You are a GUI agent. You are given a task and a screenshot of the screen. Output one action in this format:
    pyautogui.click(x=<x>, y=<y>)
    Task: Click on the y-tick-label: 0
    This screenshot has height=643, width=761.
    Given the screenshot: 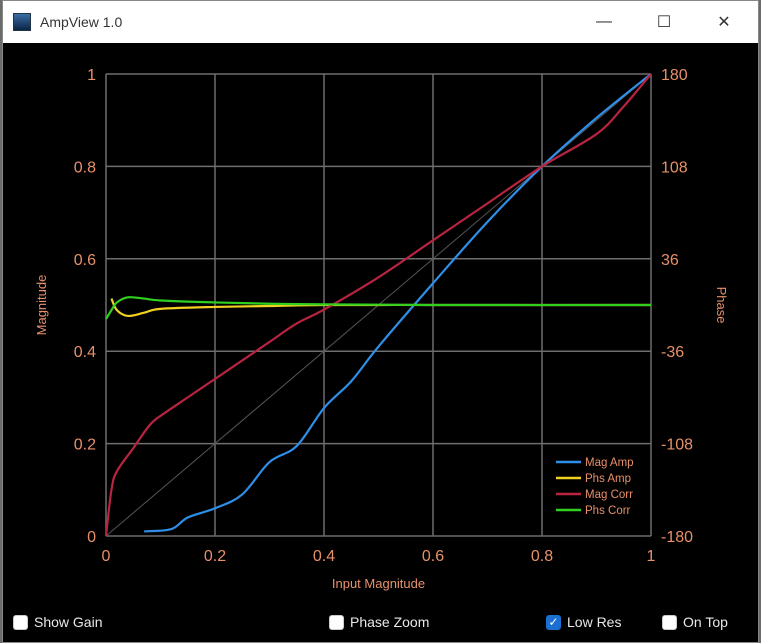 What is the action you would take?
    pyautogui.click(x=91, y=537)
    